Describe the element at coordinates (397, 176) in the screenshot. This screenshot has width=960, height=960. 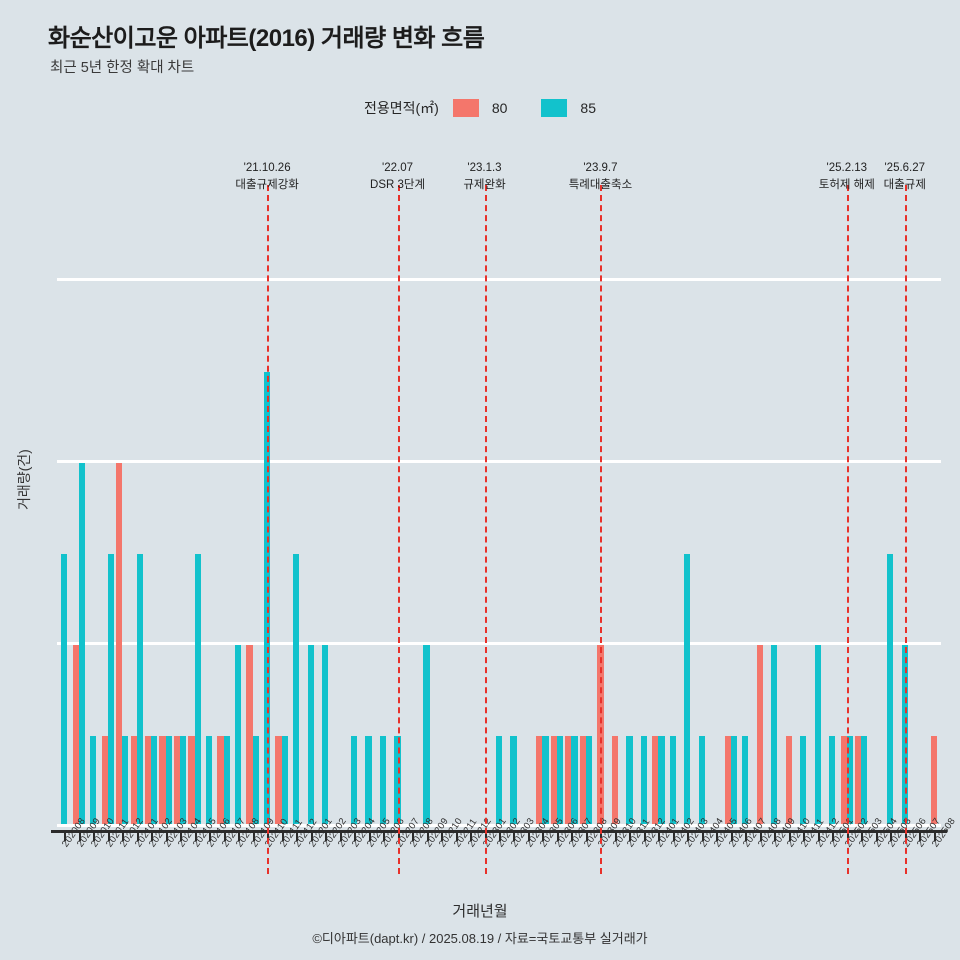
I see `event-label: '22.07 DSR 3단계` at that location.